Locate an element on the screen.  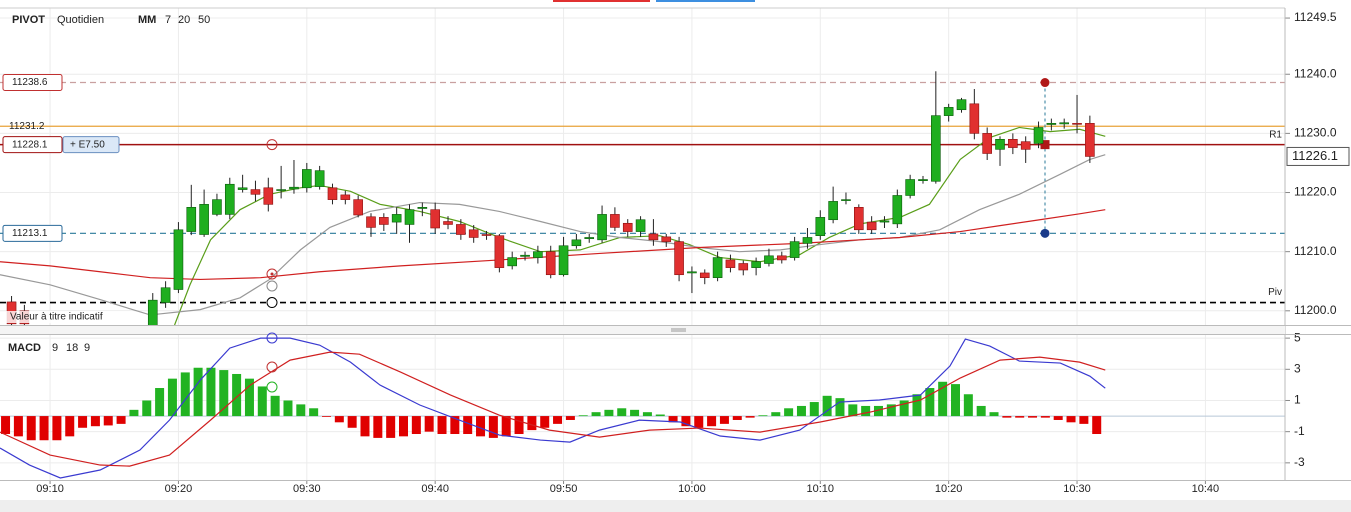
level-label: 11213.1 is located at coordinates (30, 233).